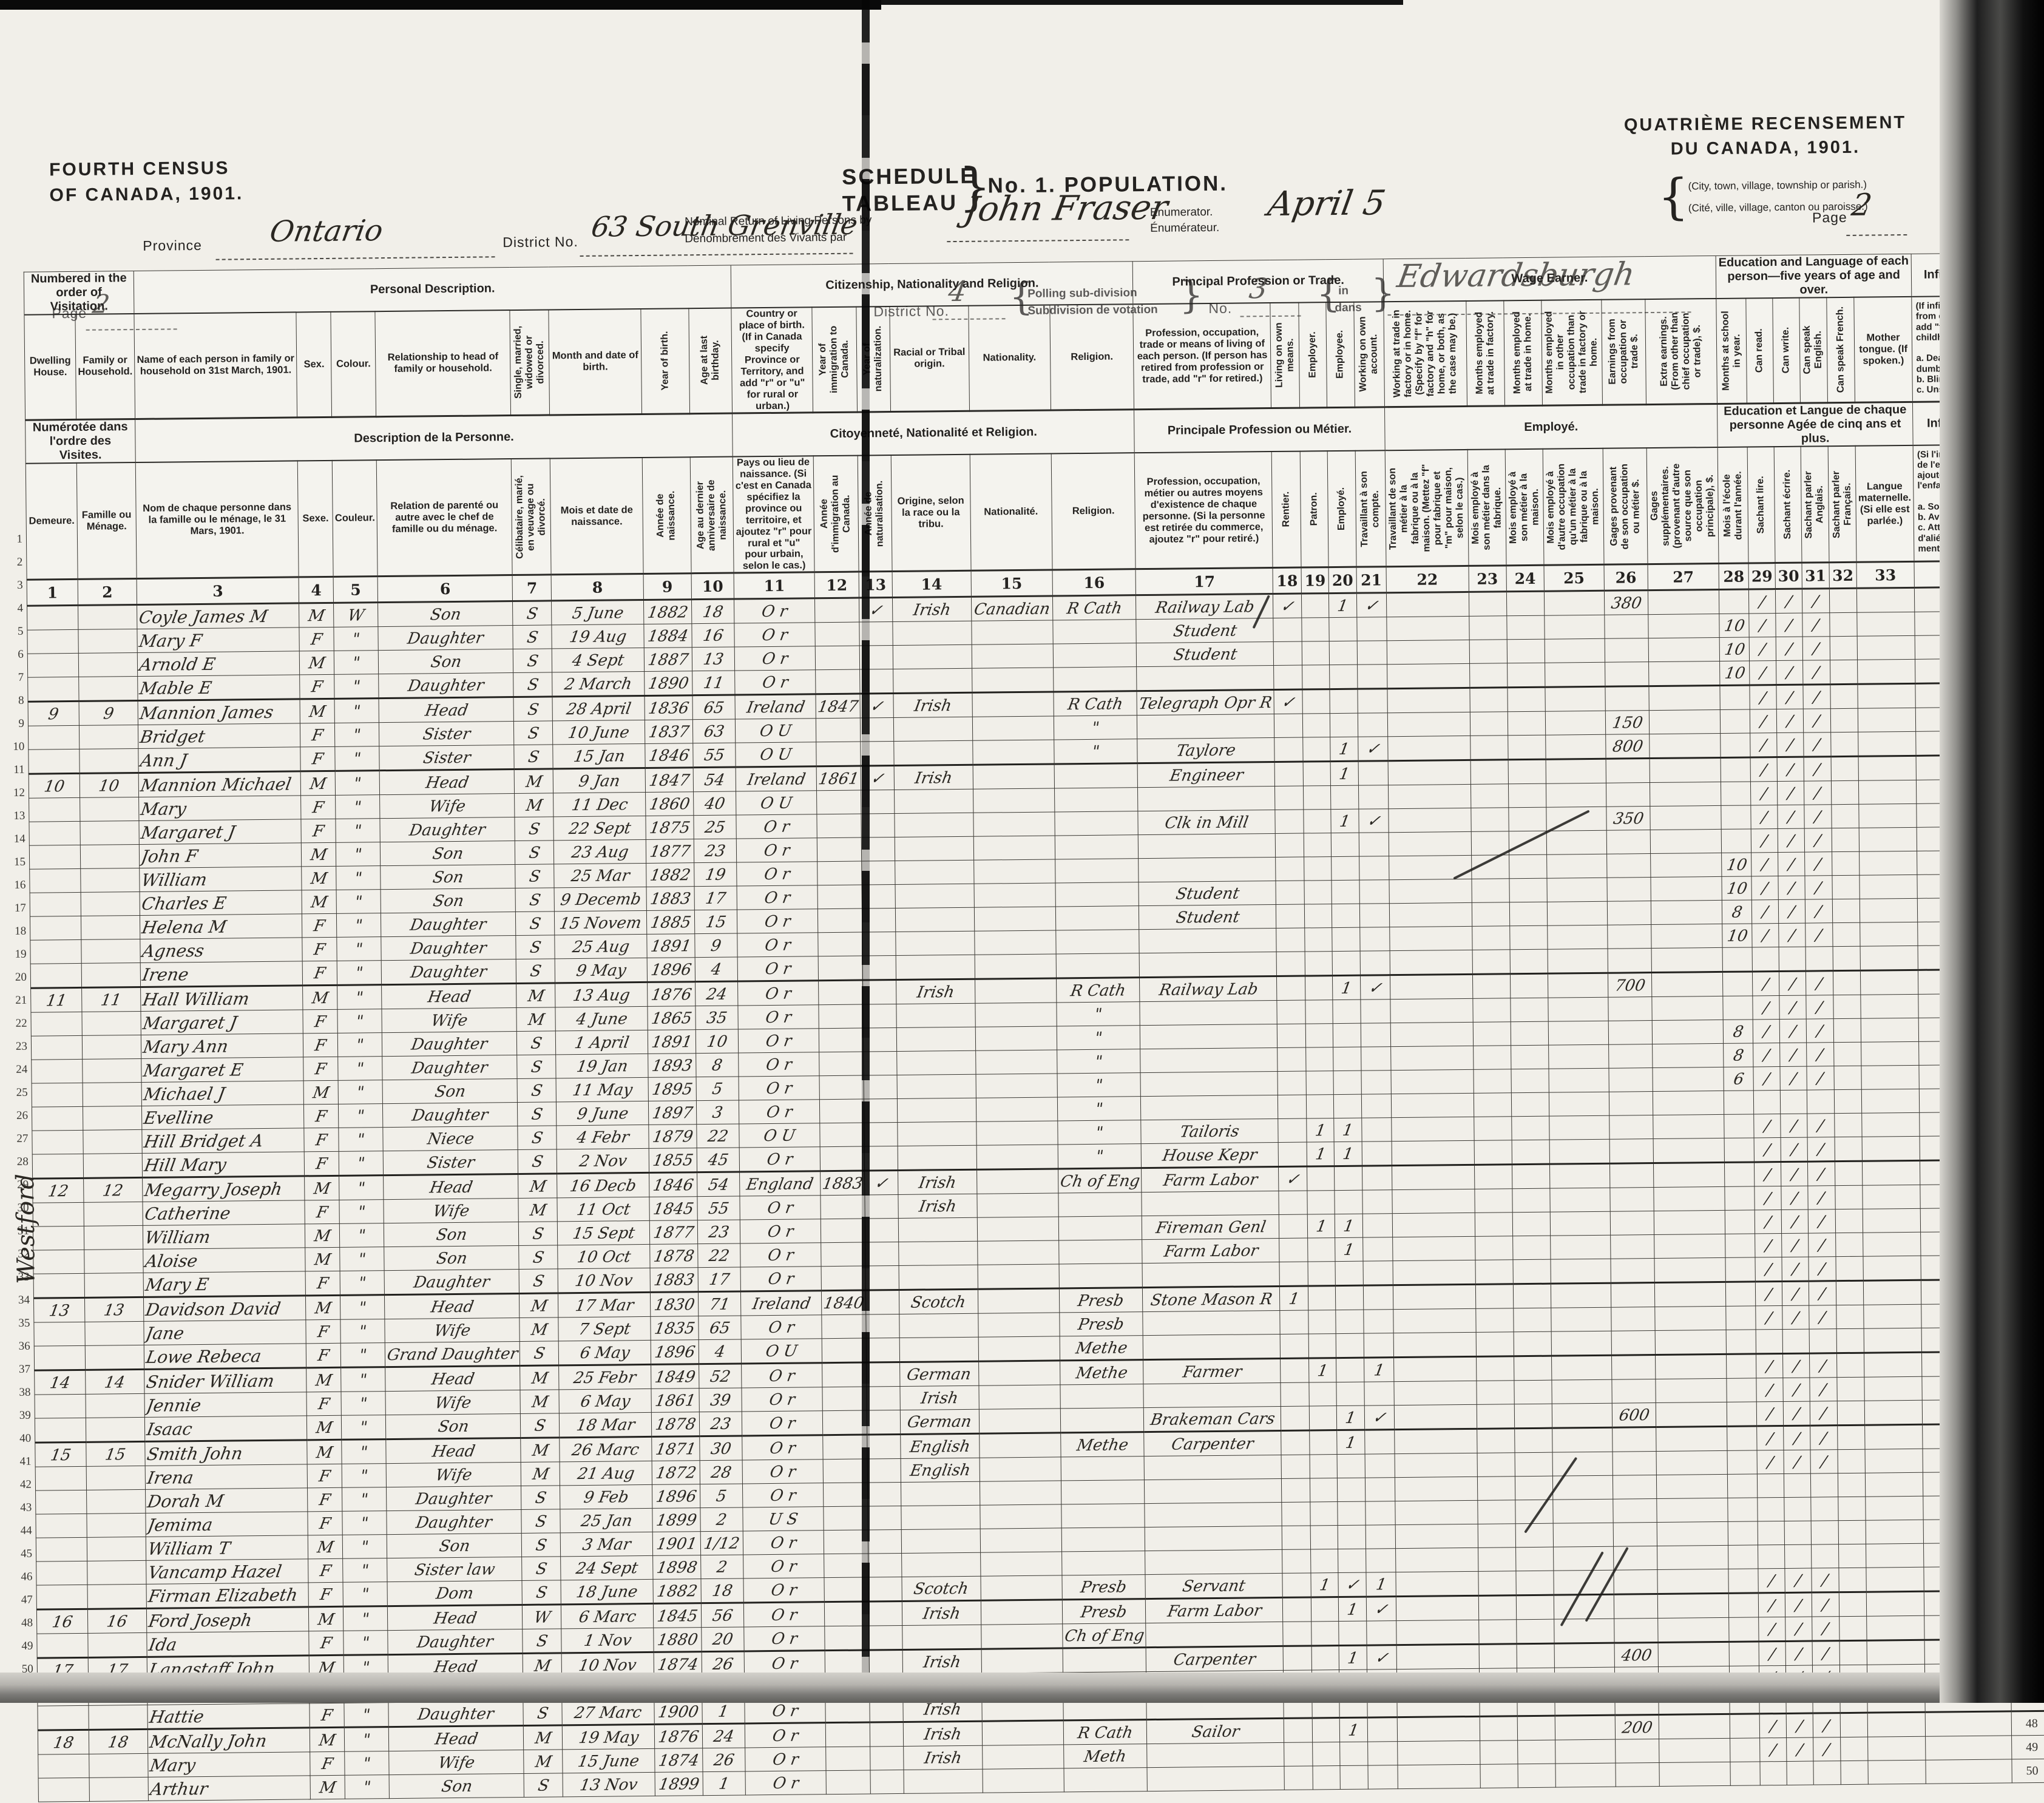 The height and width of the screenshot is (1803, 2044). Describe the element at coordinates (673, 1209) in the screenshot. I see `handwritten-entry: 1845` at that location.